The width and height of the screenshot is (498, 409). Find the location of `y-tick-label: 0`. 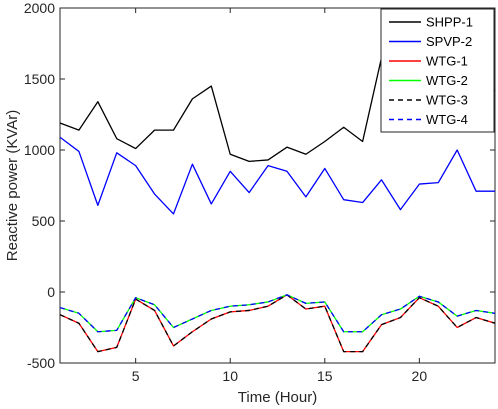

y-tick-label: 0 is located at coordinates (51, 292).